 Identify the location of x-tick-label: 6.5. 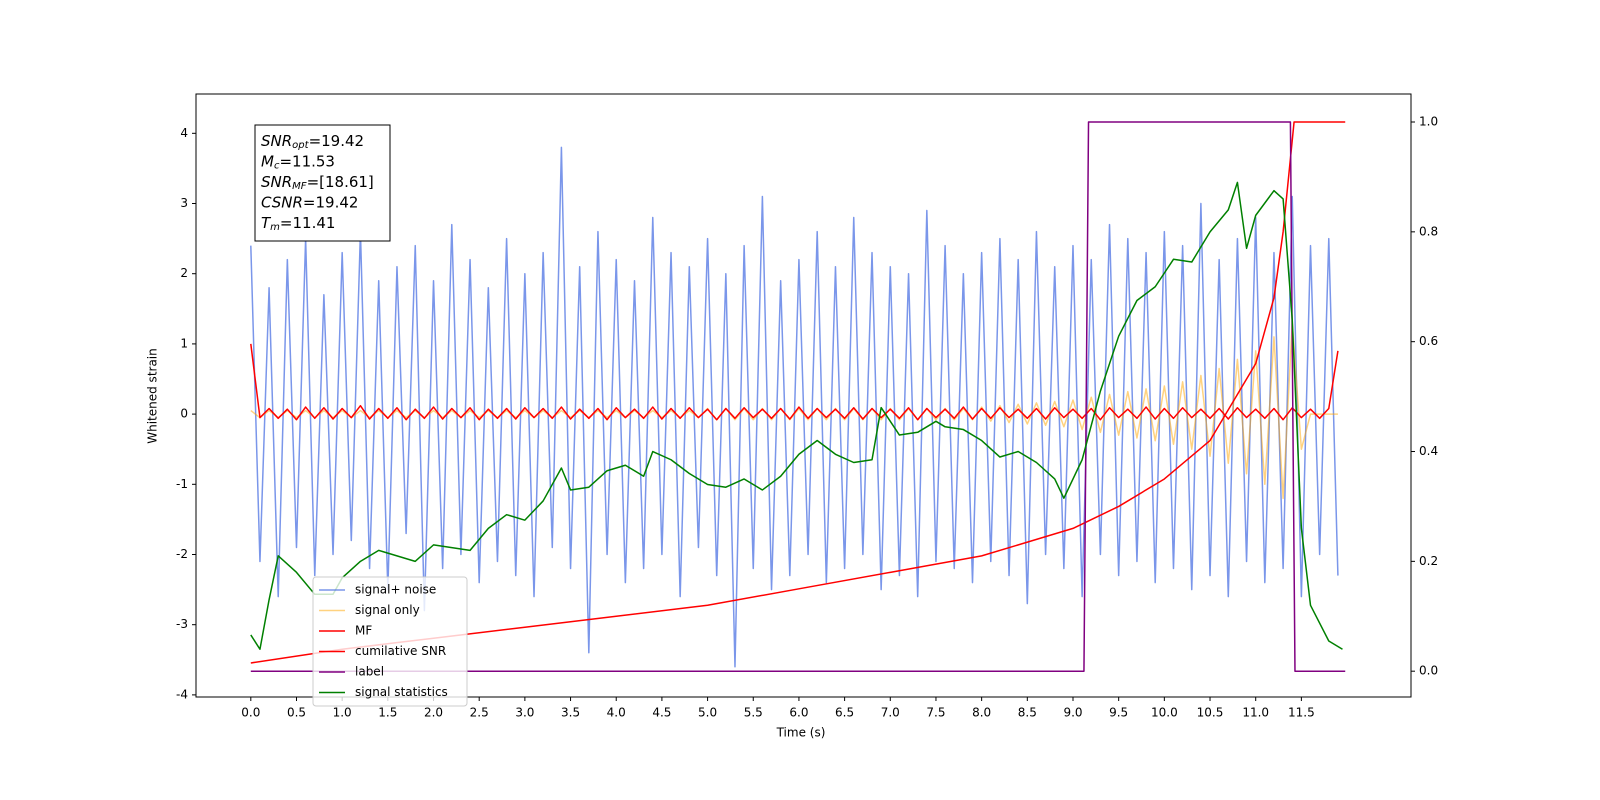
(844, 713).